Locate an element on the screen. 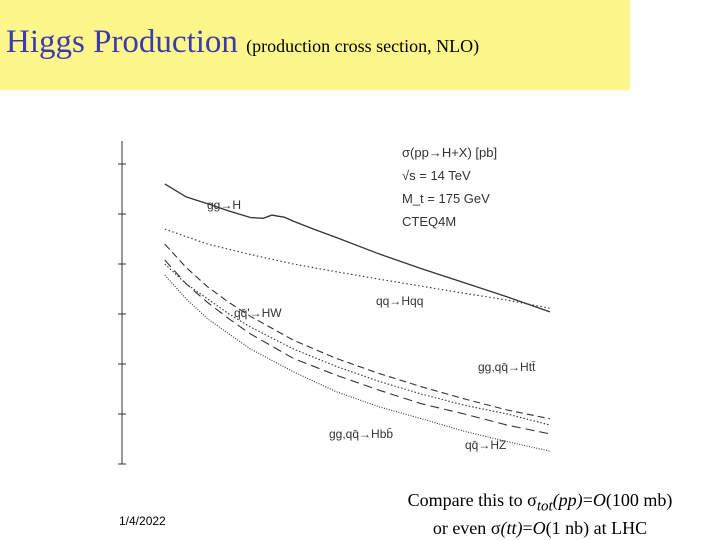  curve-label: qq̄'→HW is located at coordinates (258, 313).